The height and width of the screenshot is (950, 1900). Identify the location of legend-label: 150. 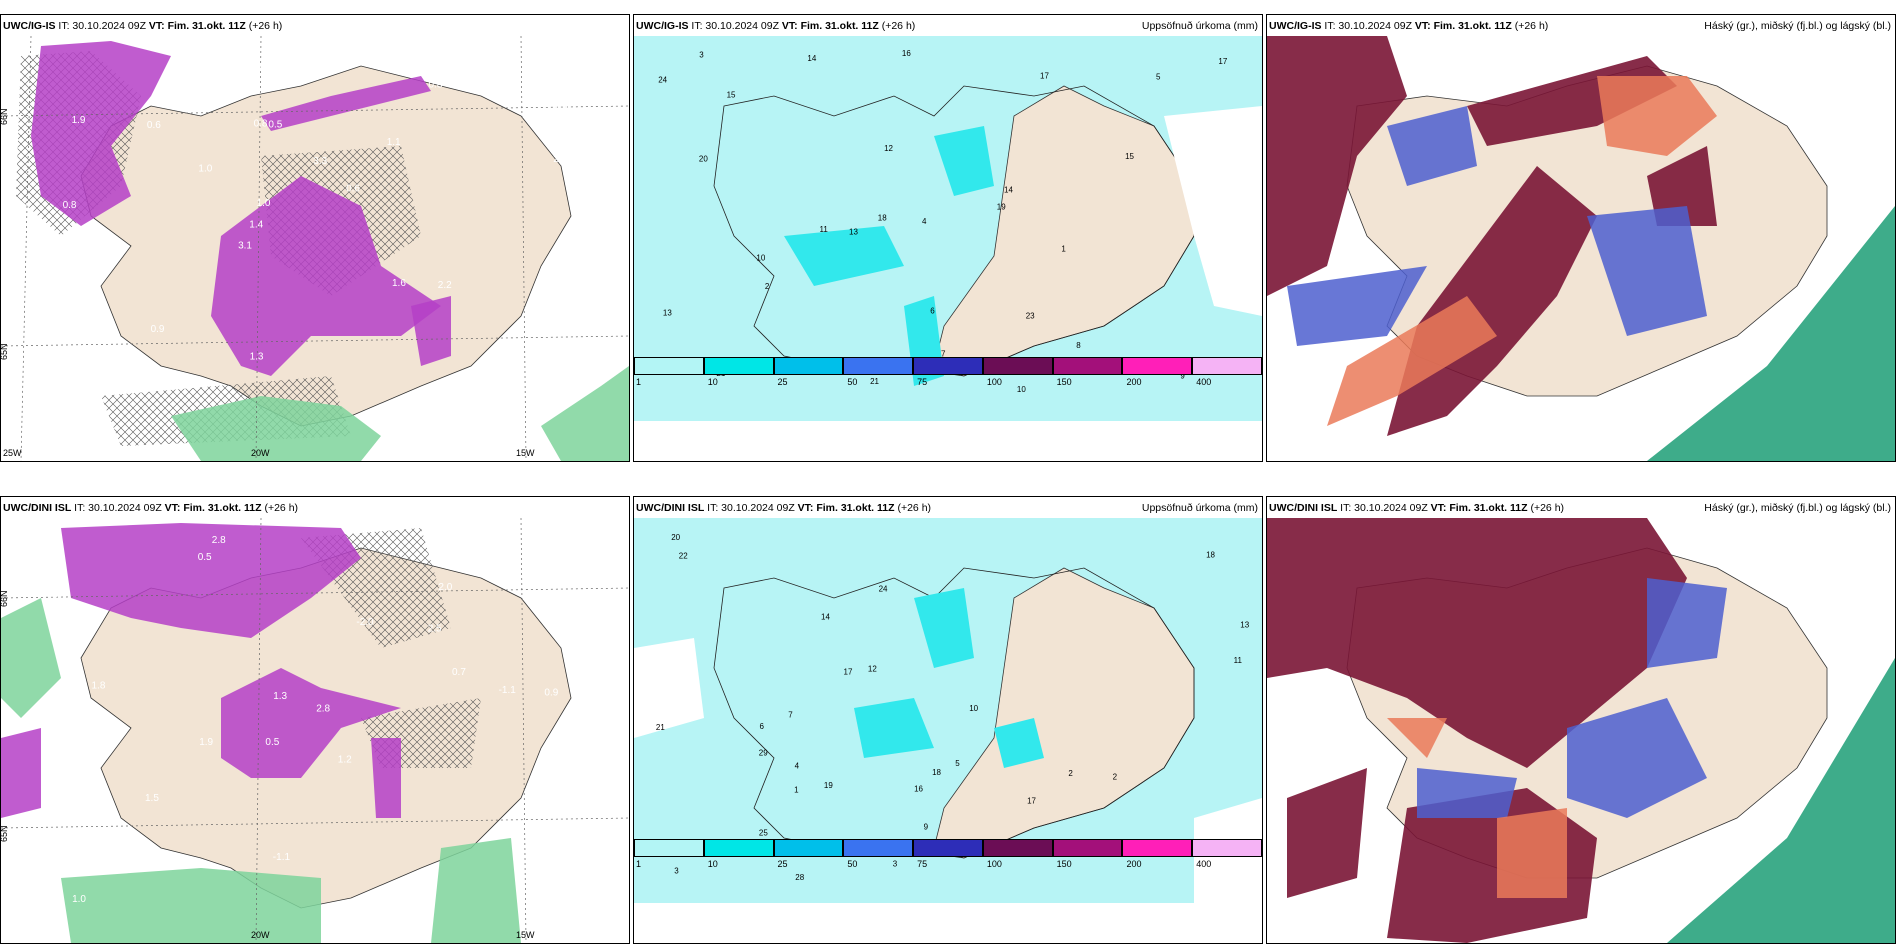
(1064, 382).